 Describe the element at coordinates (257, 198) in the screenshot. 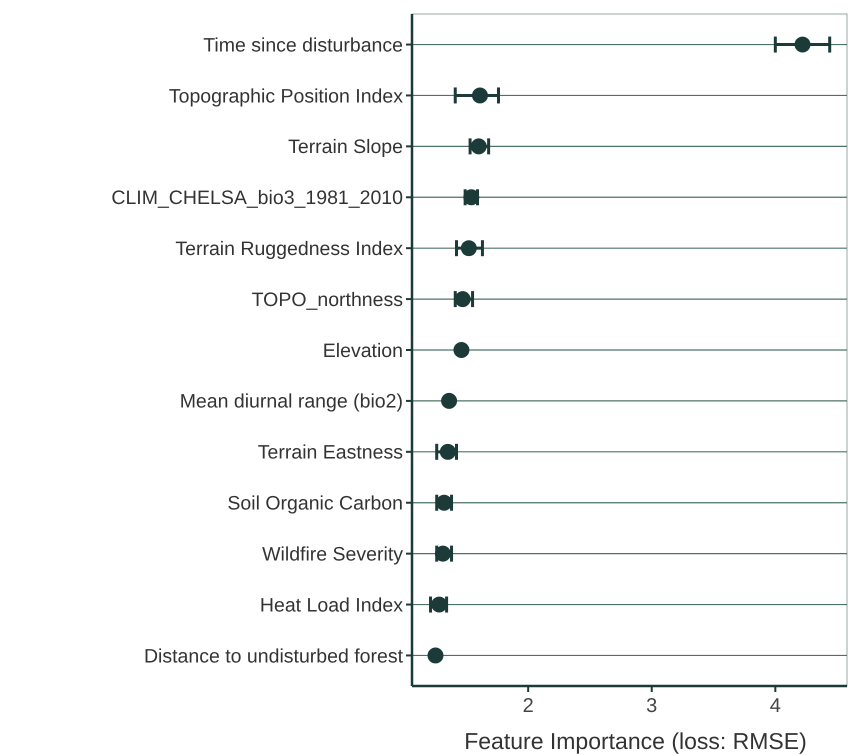

I see `y-tick-label: CLIM_CHELSA_bio3_1981_2010` at that location.